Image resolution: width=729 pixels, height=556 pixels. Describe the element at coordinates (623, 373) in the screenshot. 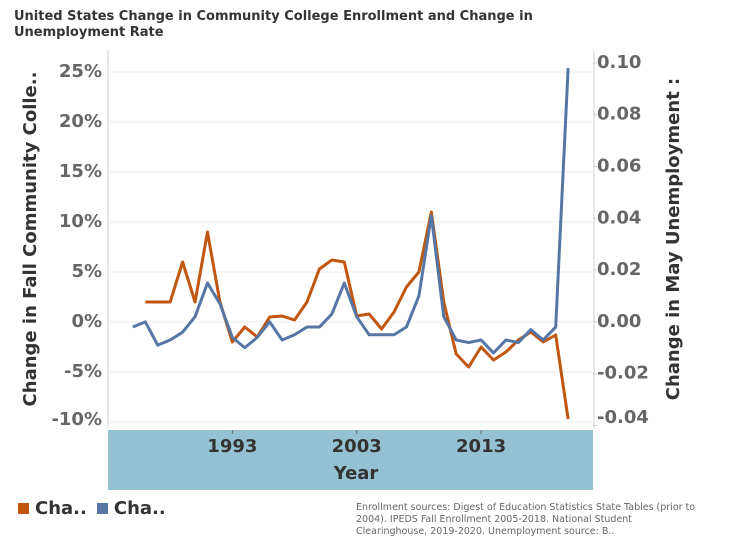

I see `y2-tick-label: -0.02` at that location.